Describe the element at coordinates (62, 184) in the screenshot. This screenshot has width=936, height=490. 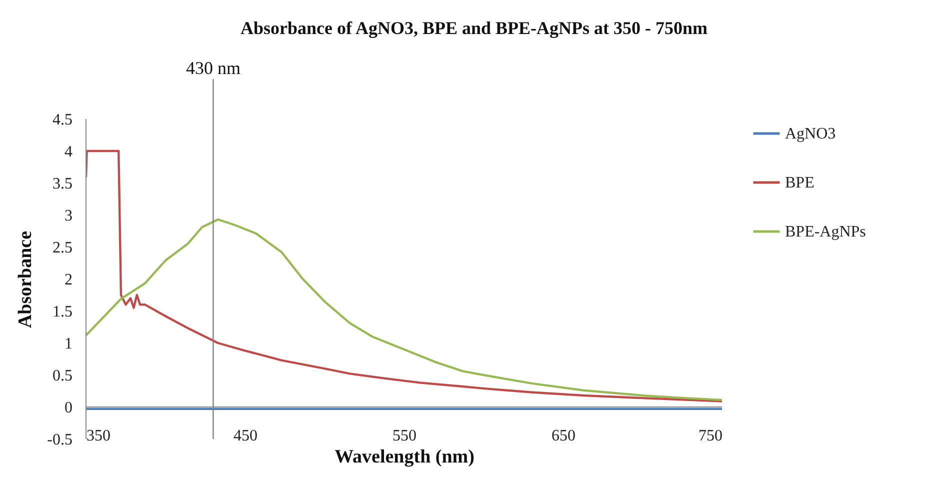
I see `y-tick-label: 3.5` at that location.